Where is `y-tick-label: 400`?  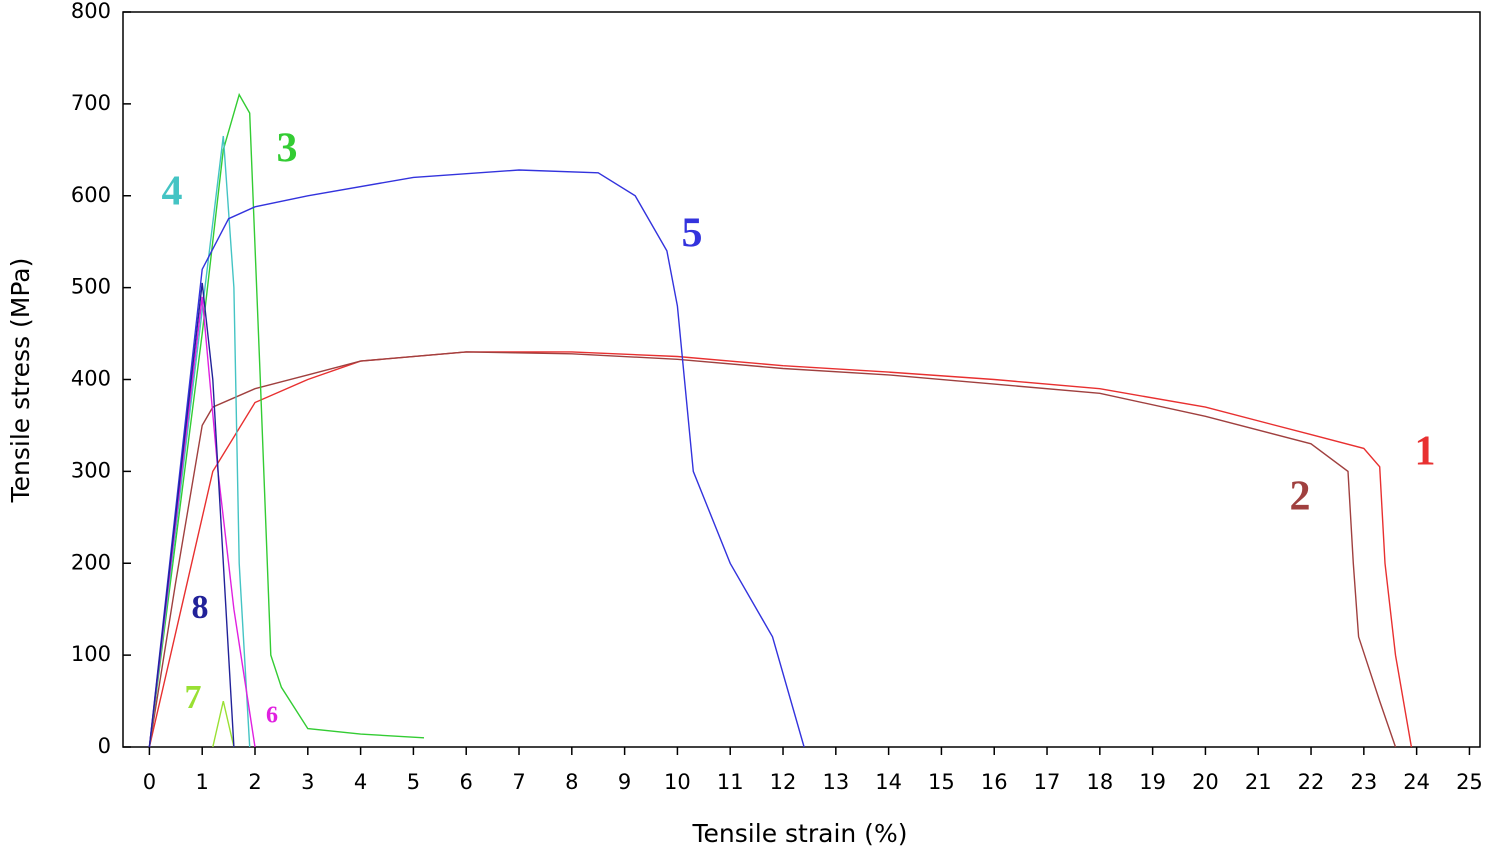
y-tick-label: 400 is located at coordinates (91, 379).